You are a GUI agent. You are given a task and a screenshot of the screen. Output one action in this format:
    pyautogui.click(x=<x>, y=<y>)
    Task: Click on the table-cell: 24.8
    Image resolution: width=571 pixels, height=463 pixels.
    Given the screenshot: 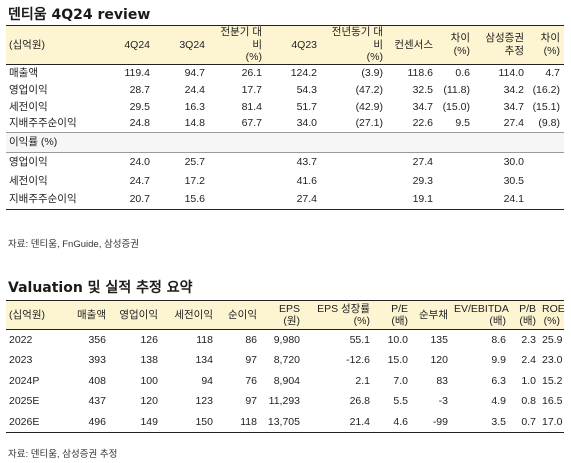 What is the action you would take?
    pyautogui.click(x=139, y=123)
    